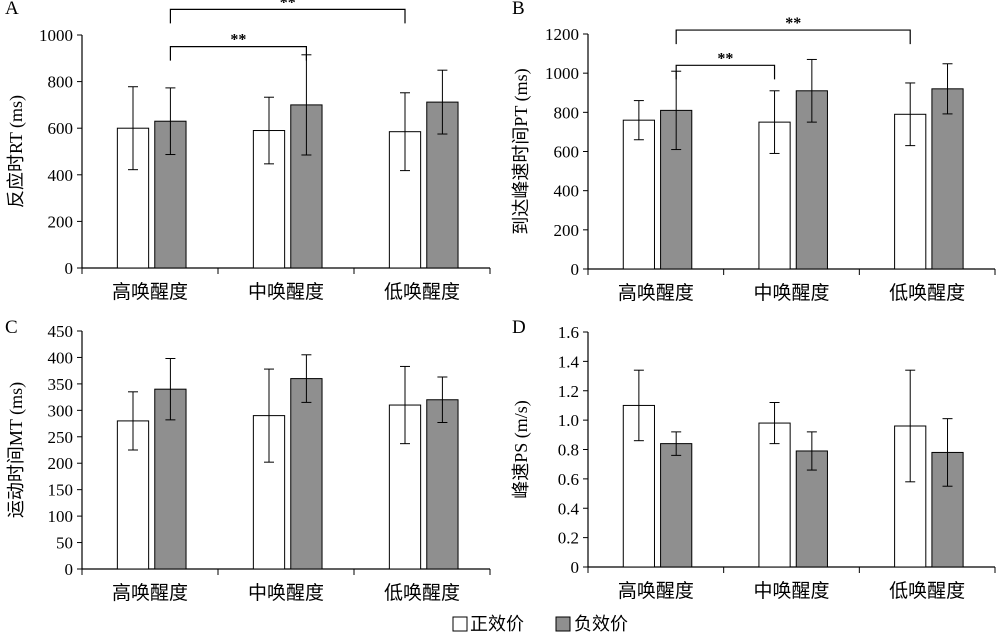  Describe the element at coordinates (569, 361) in the screenshot. I see `y-tick-label: 1.4` at that location.